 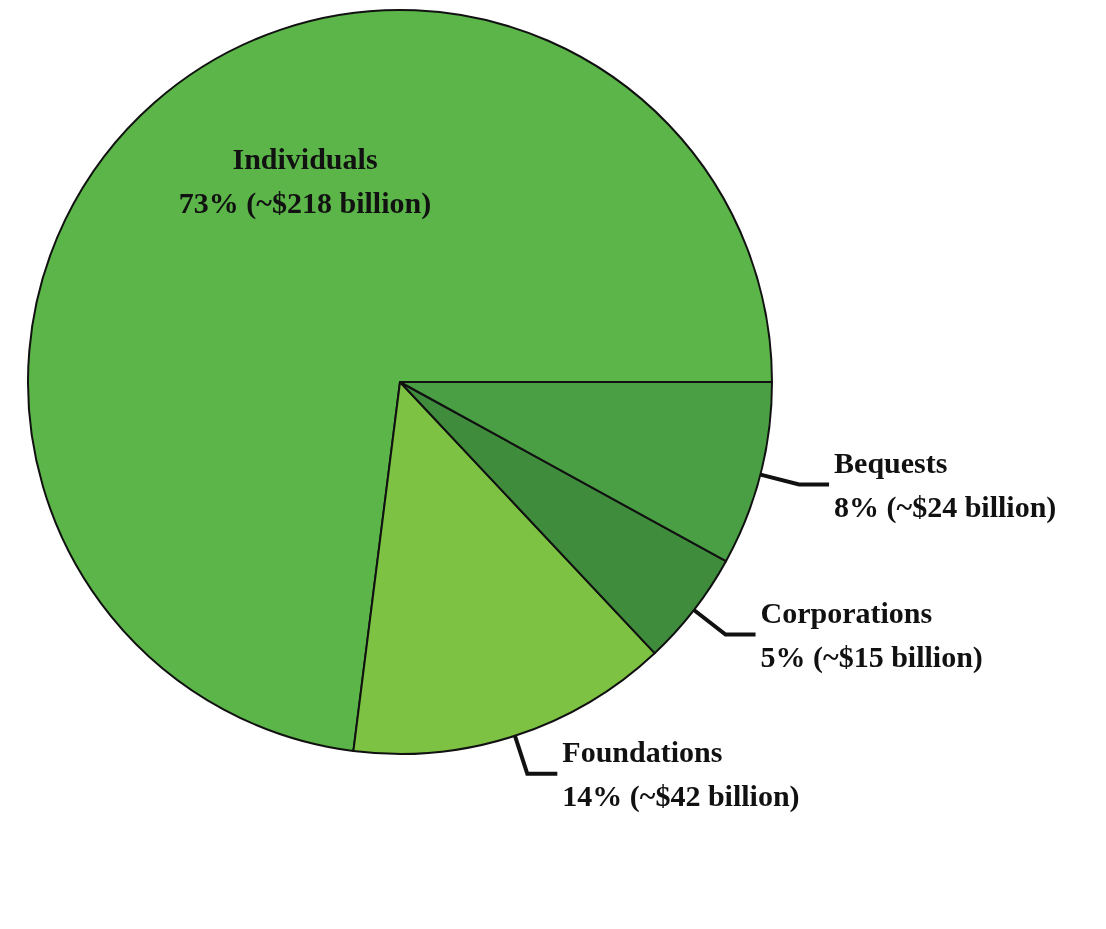 I want to click on slice-label: Bequests, so click(x=891, y=462).